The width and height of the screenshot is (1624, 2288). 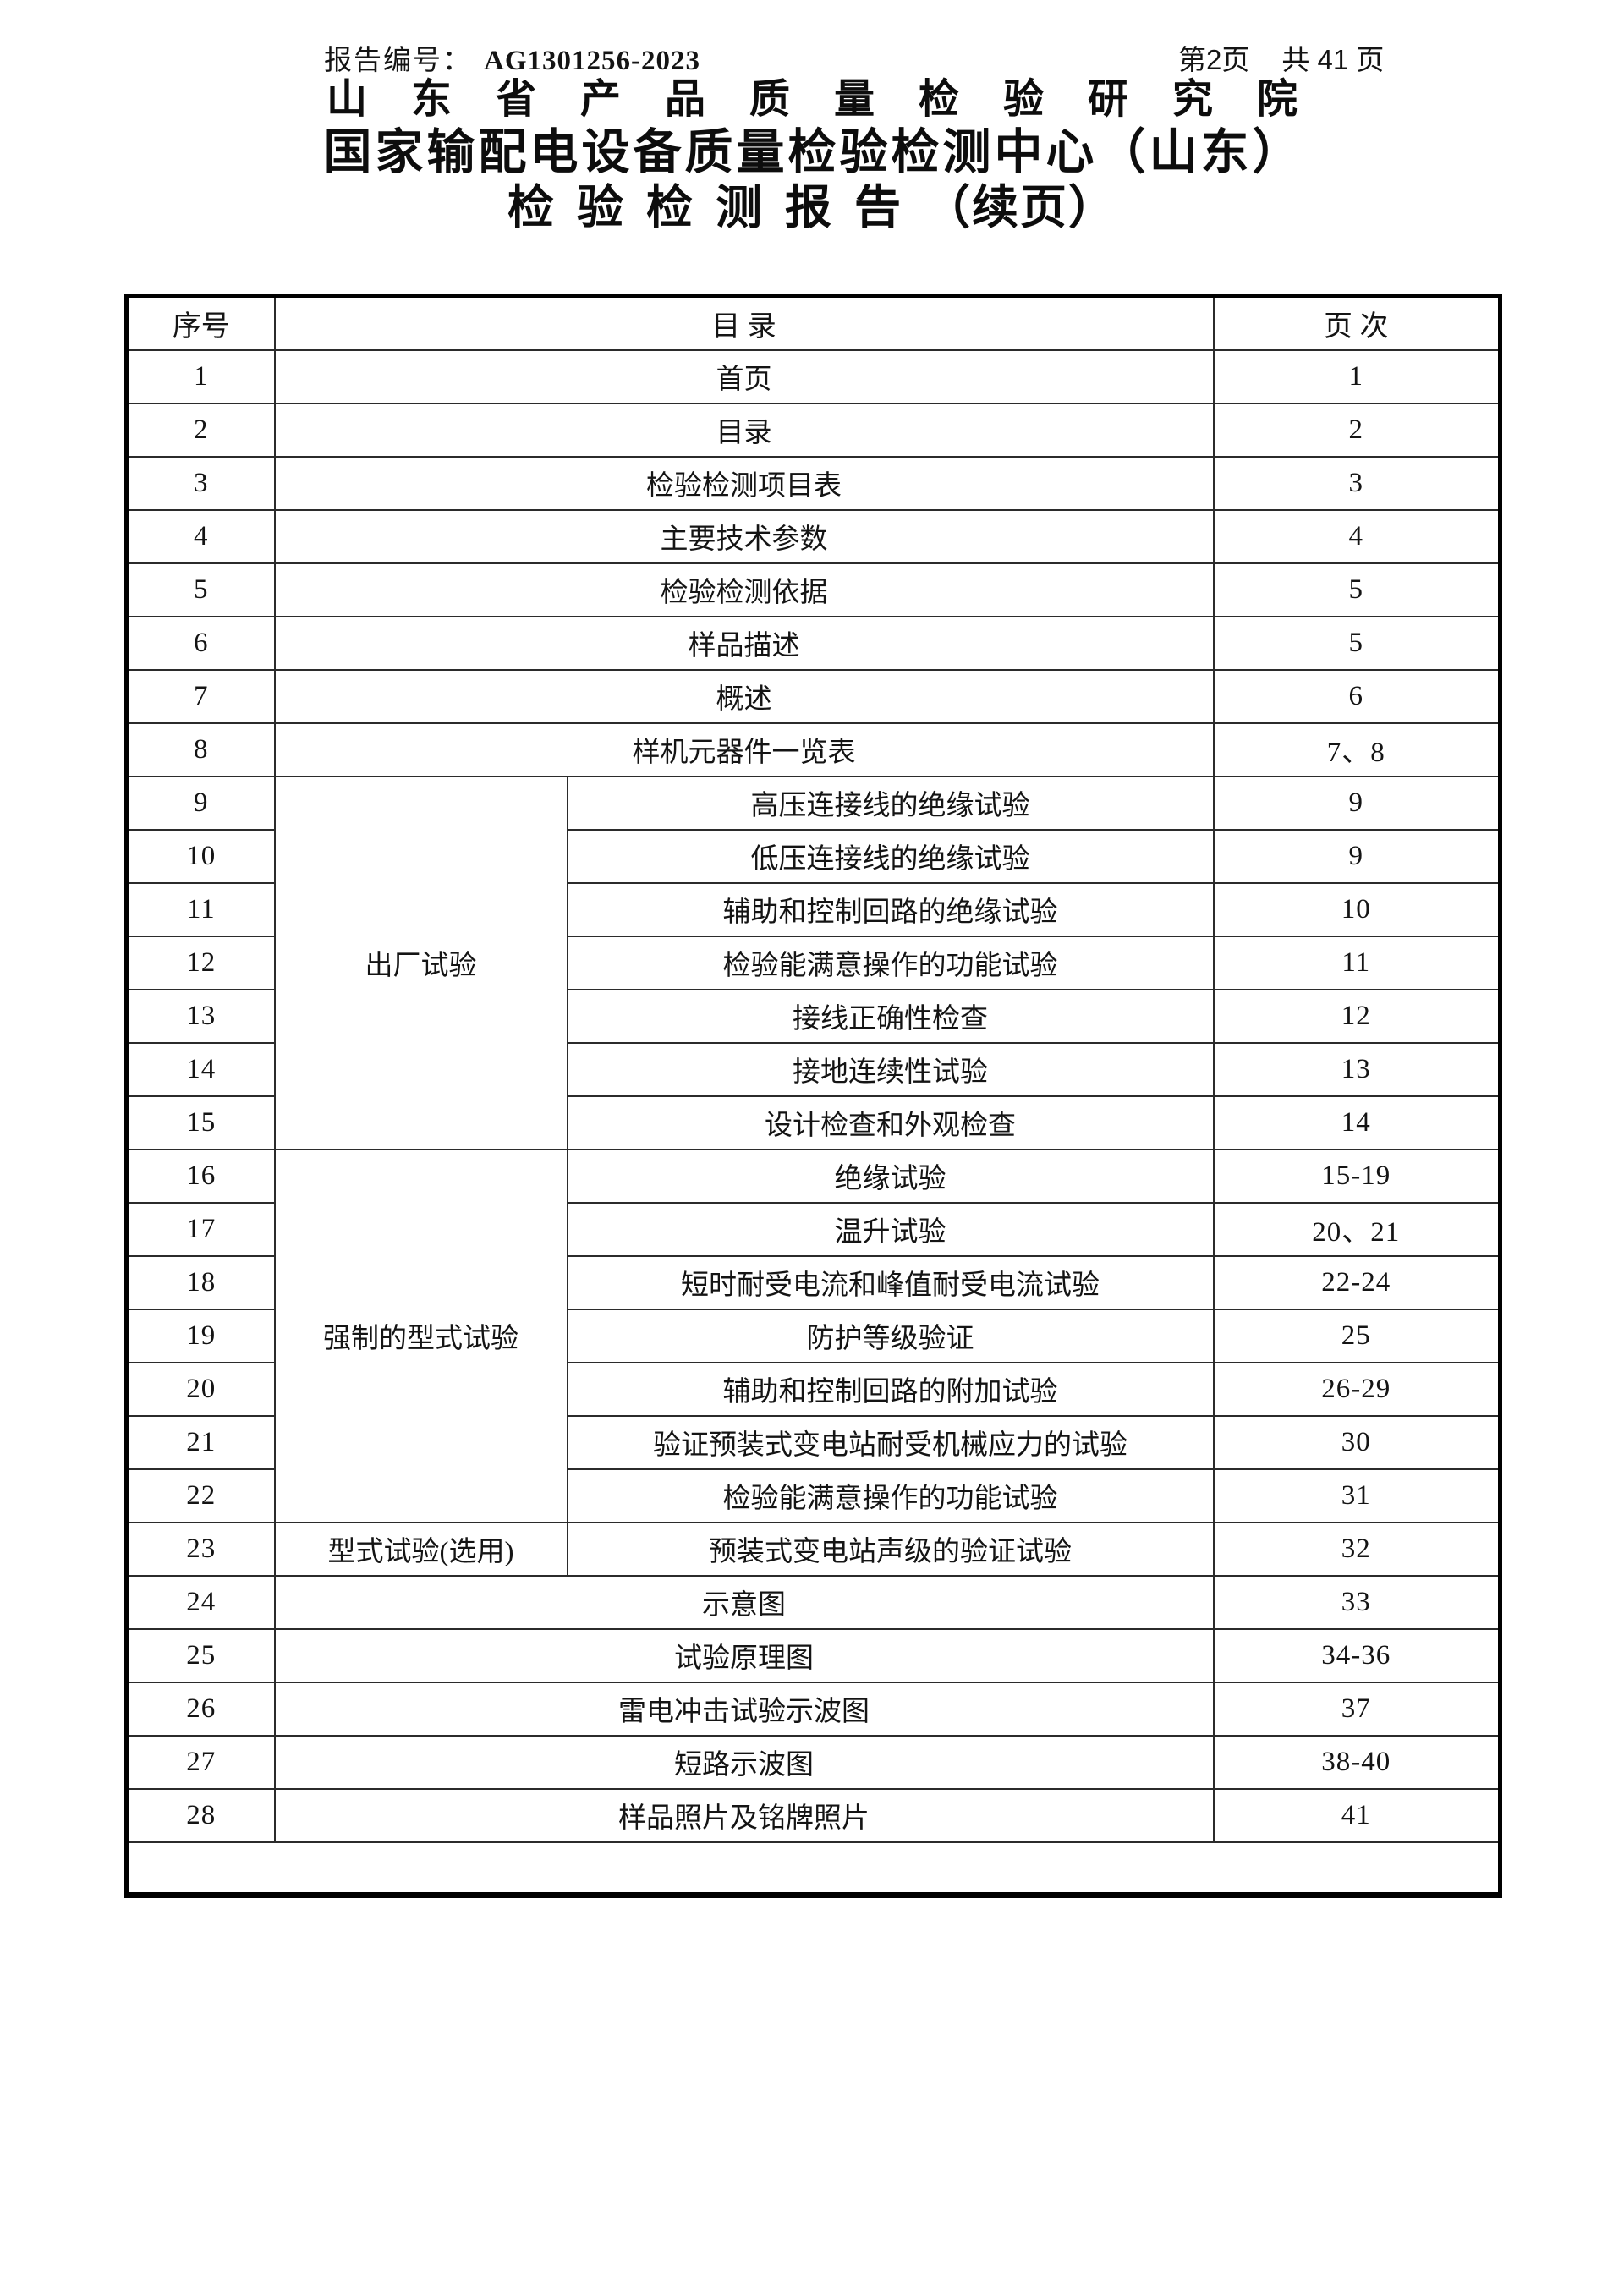 I want to click on toc-item-cell: 短路示波图, so click(x=744, y=1762).